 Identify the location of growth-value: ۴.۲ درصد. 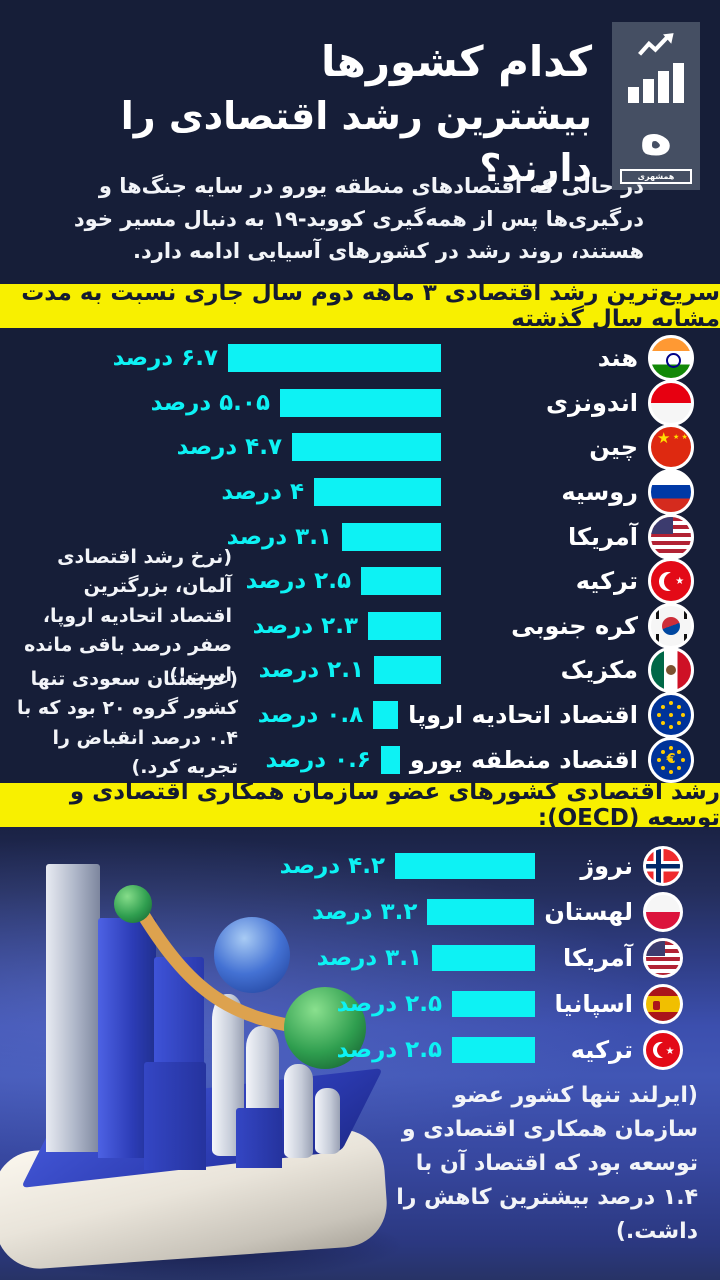
(332, 866).